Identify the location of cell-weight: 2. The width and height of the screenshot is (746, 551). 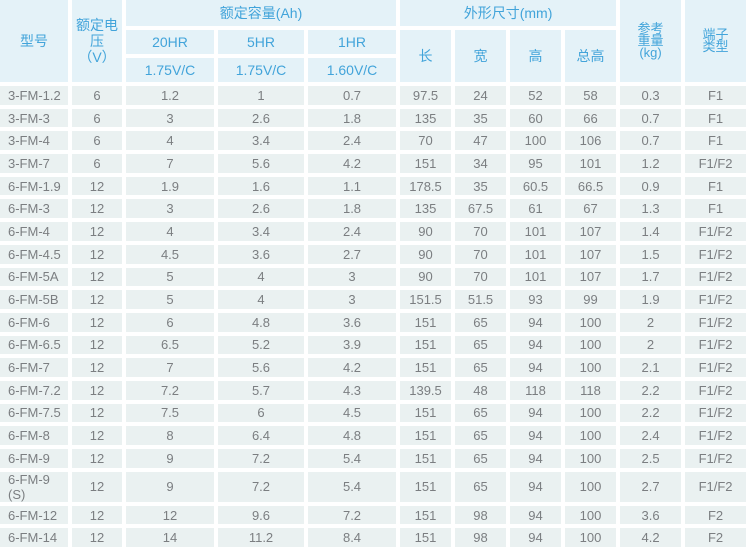
(651, 345).